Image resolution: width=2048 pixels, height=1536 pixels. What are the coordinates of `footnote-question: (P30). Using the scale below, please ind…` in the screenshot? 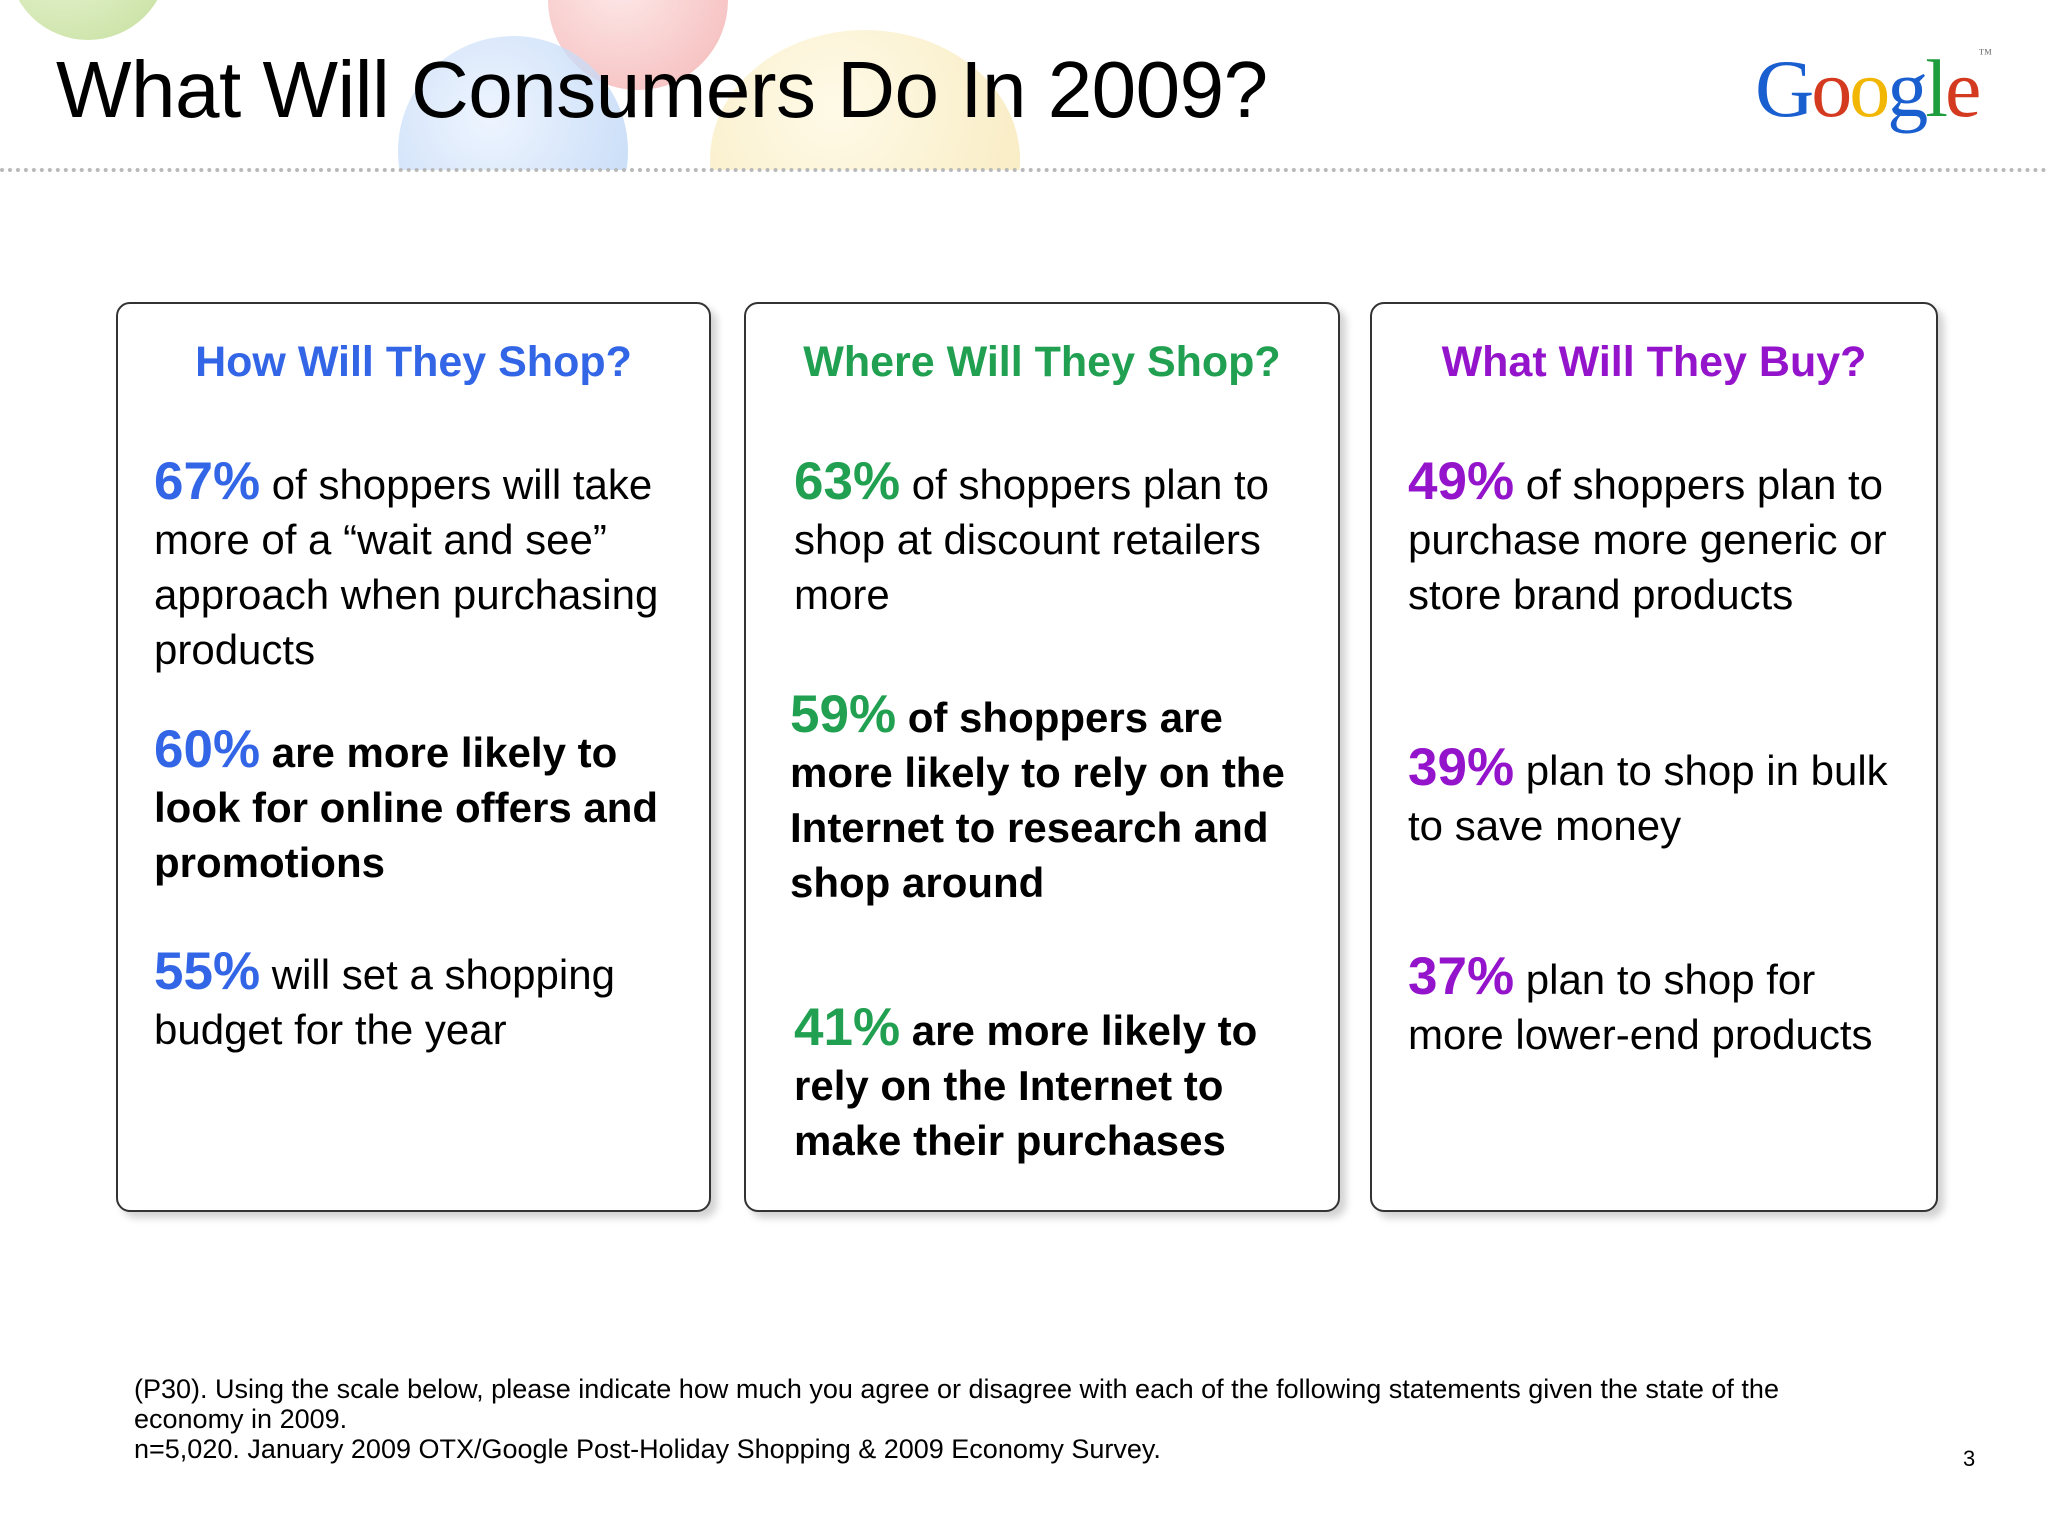 It's located at (956, 1404).